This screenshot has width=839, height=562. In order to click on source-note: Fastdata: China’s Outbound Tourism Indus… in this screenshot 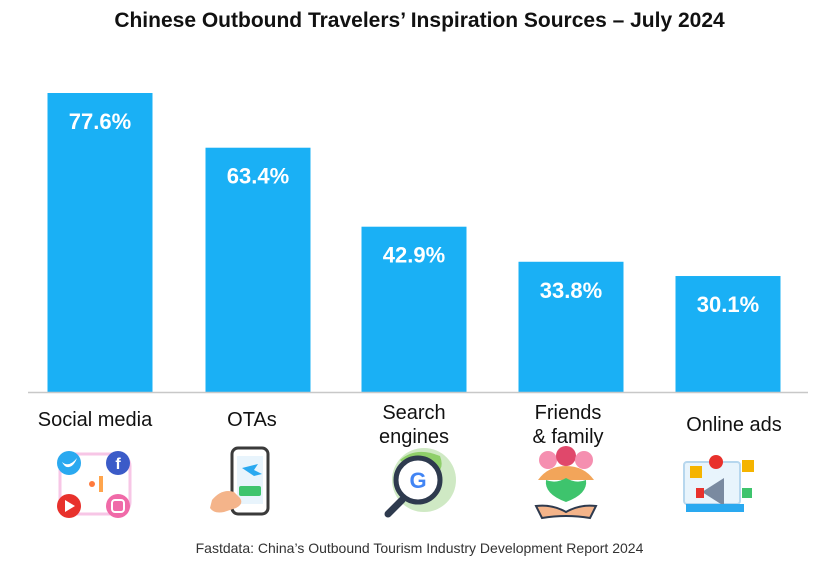, I will do `click(419, 548)`.